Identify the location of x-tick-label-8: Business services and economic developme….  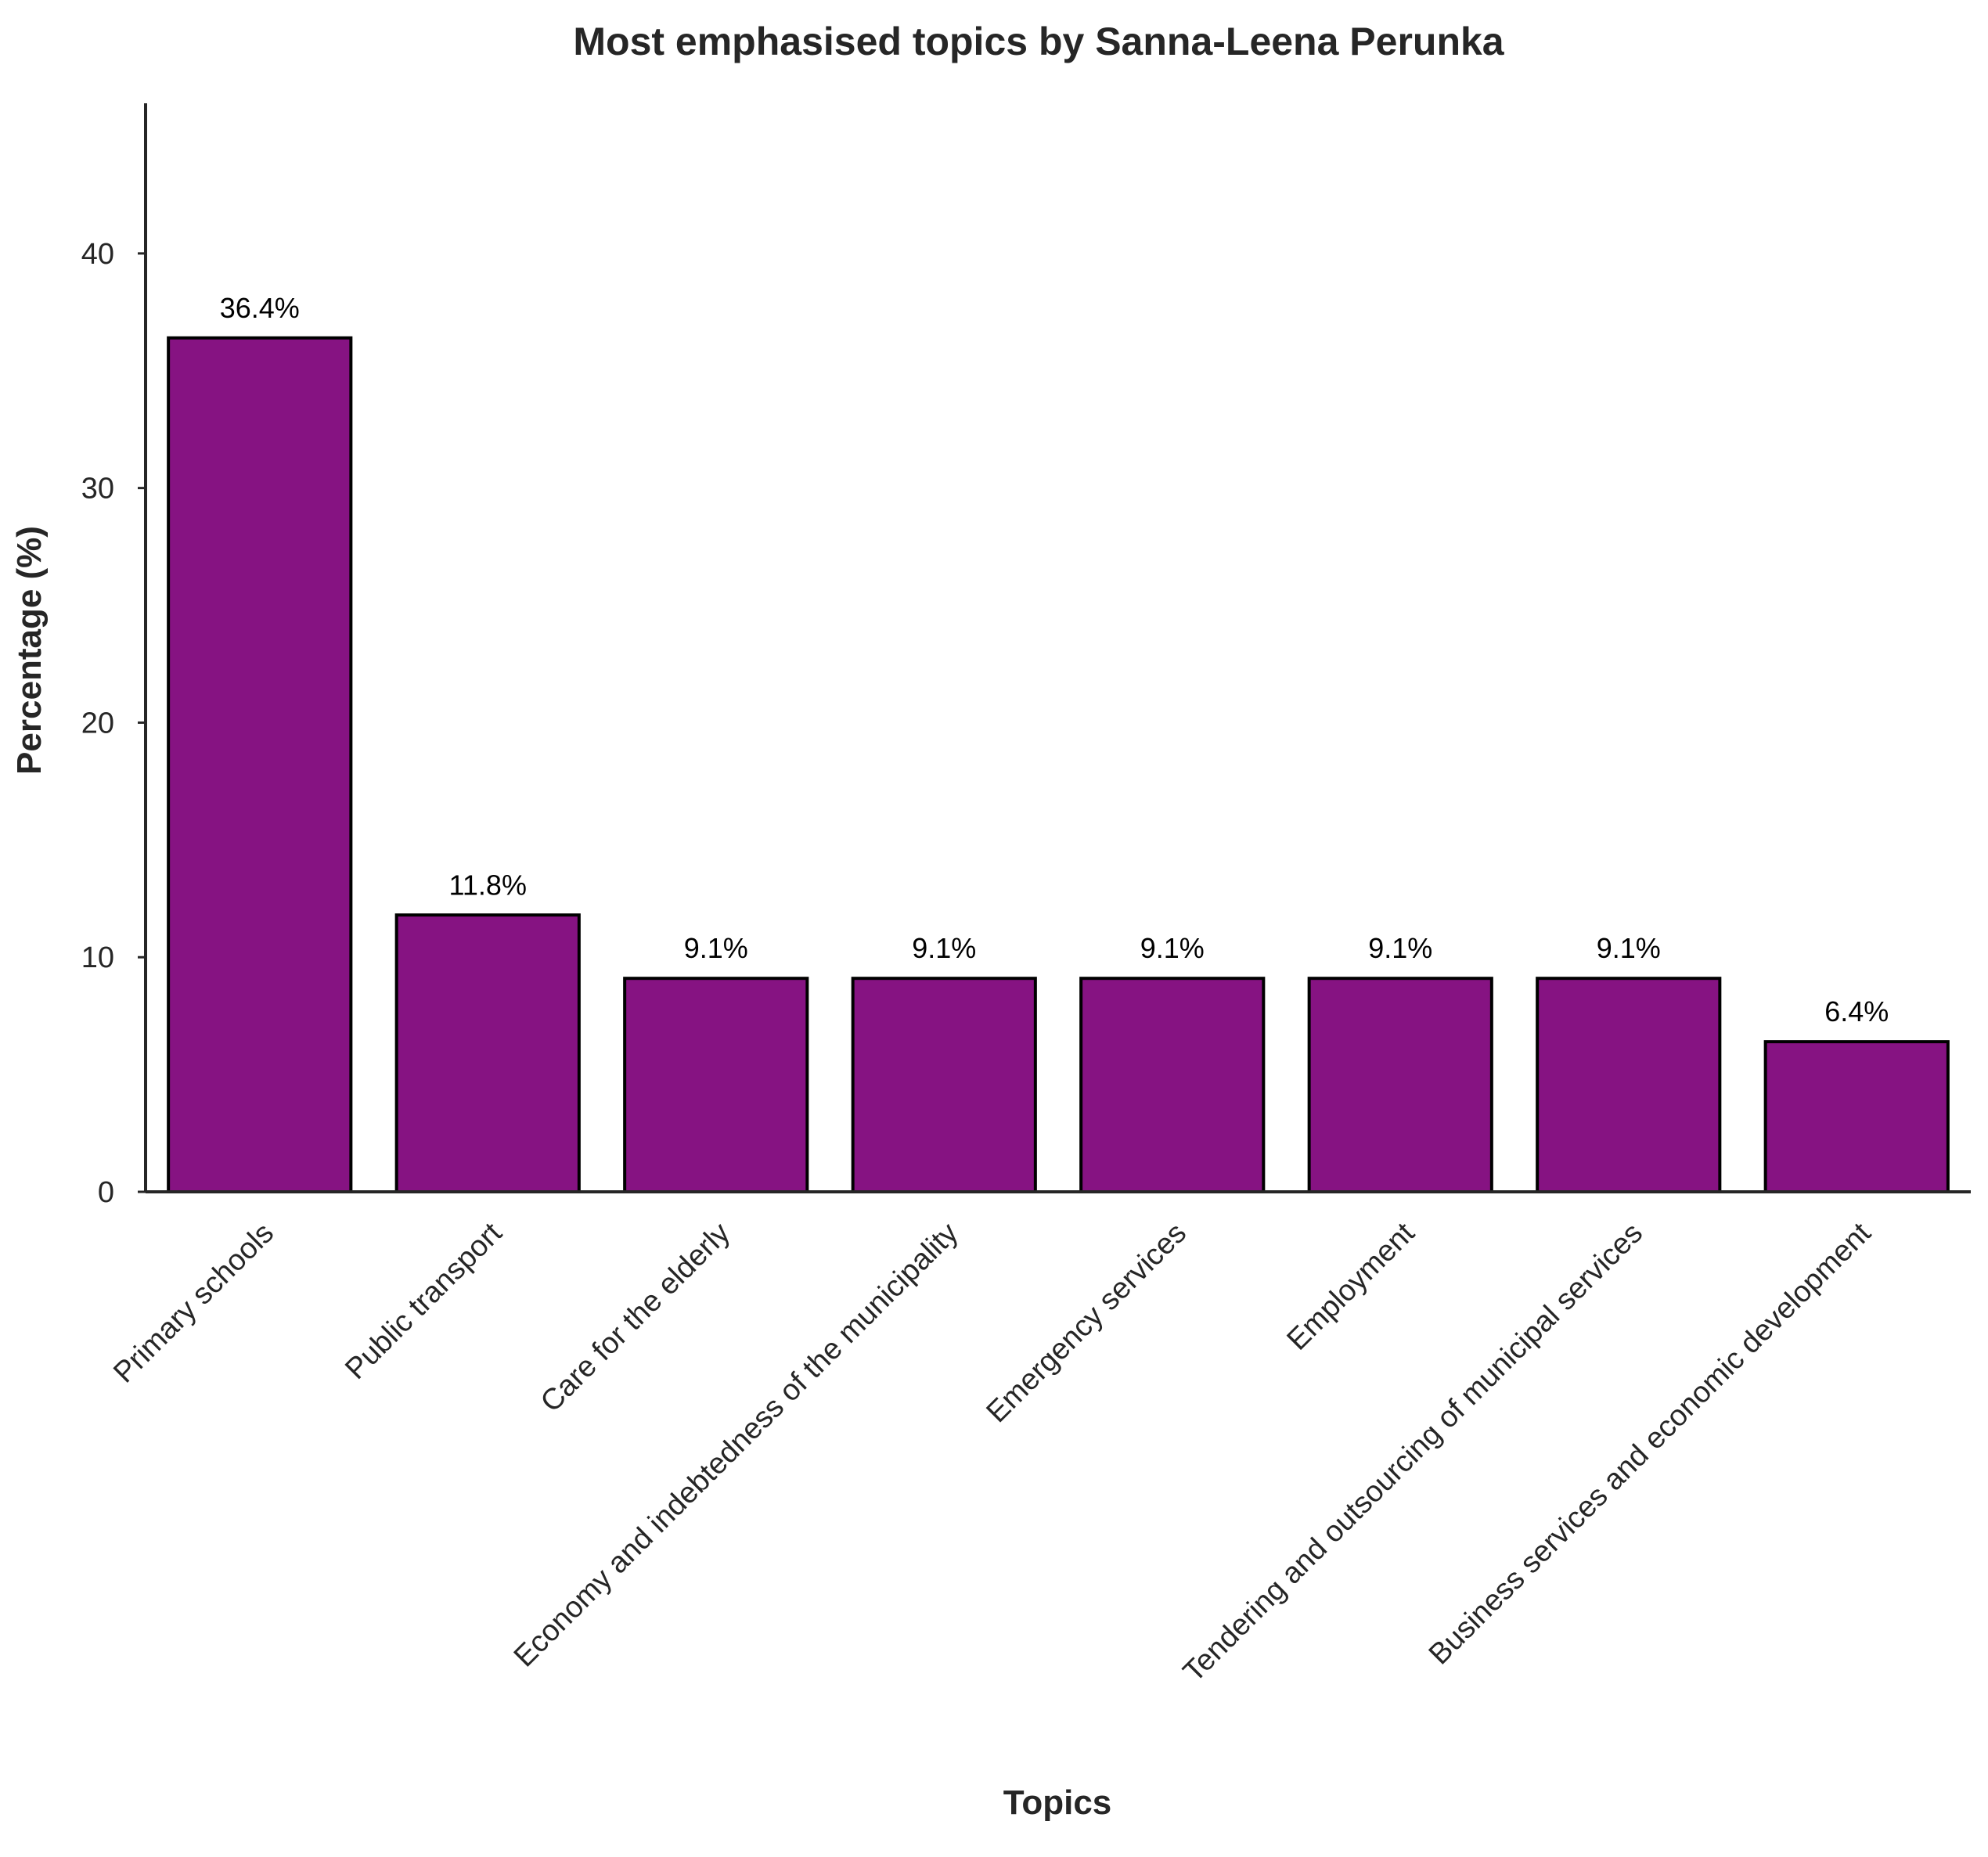
(1651, 1443).